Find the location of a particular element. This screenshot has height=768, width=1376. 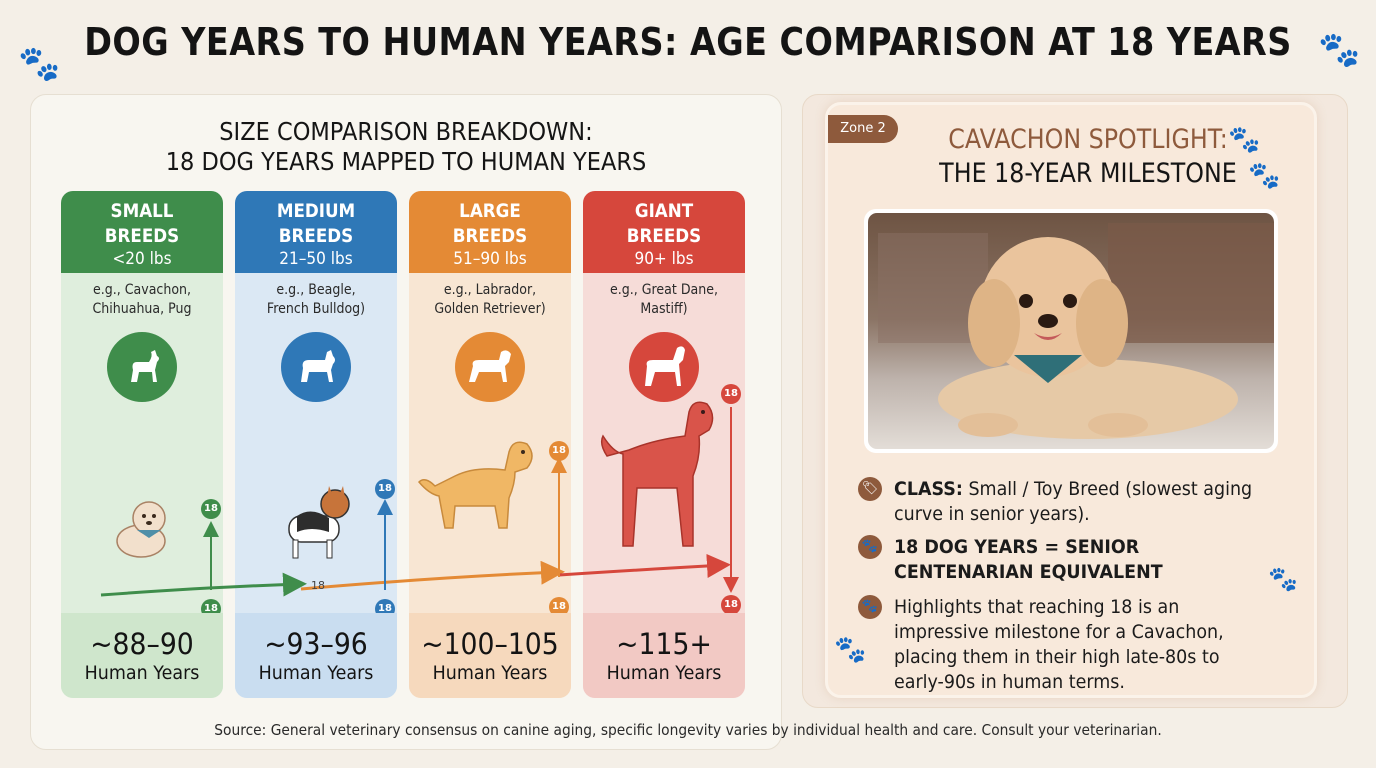

column-footer: ~100–105 Human Years is located at coordinates (490, 655).